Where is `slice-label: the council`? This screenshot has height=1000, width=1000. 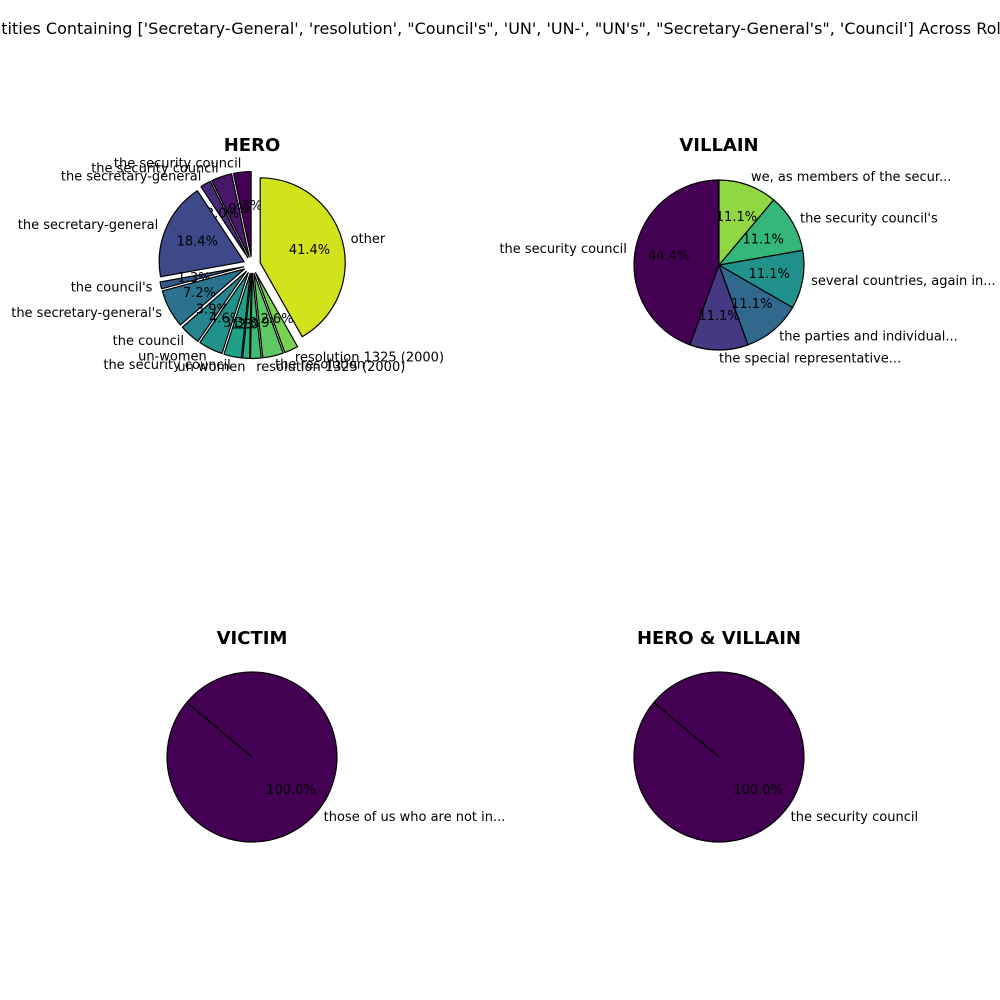 slice-label: the council is located at coordinates (148, 341).